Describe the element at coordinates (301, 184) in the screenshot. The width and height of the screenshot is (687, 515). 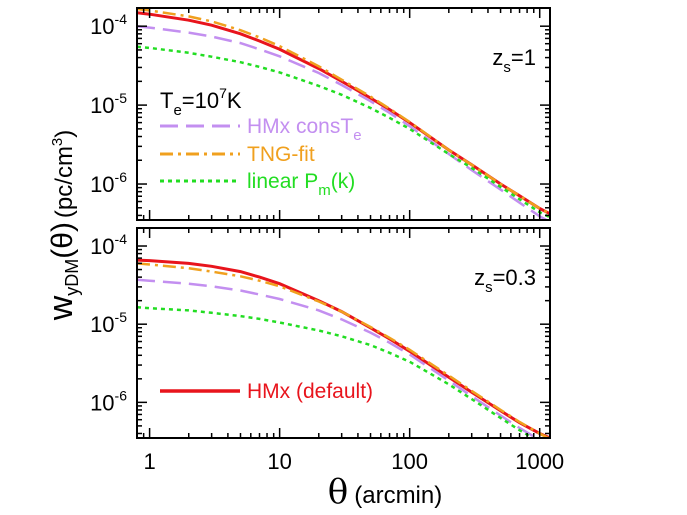
I see `legend-label-linear_pm: linear Pm(k)` at that location.